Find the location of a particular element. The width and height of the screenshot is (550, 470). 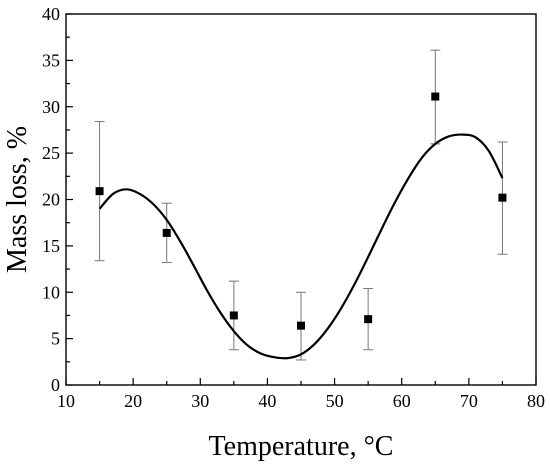

y-tick-label: 25 is located at coordinates (51, 153).